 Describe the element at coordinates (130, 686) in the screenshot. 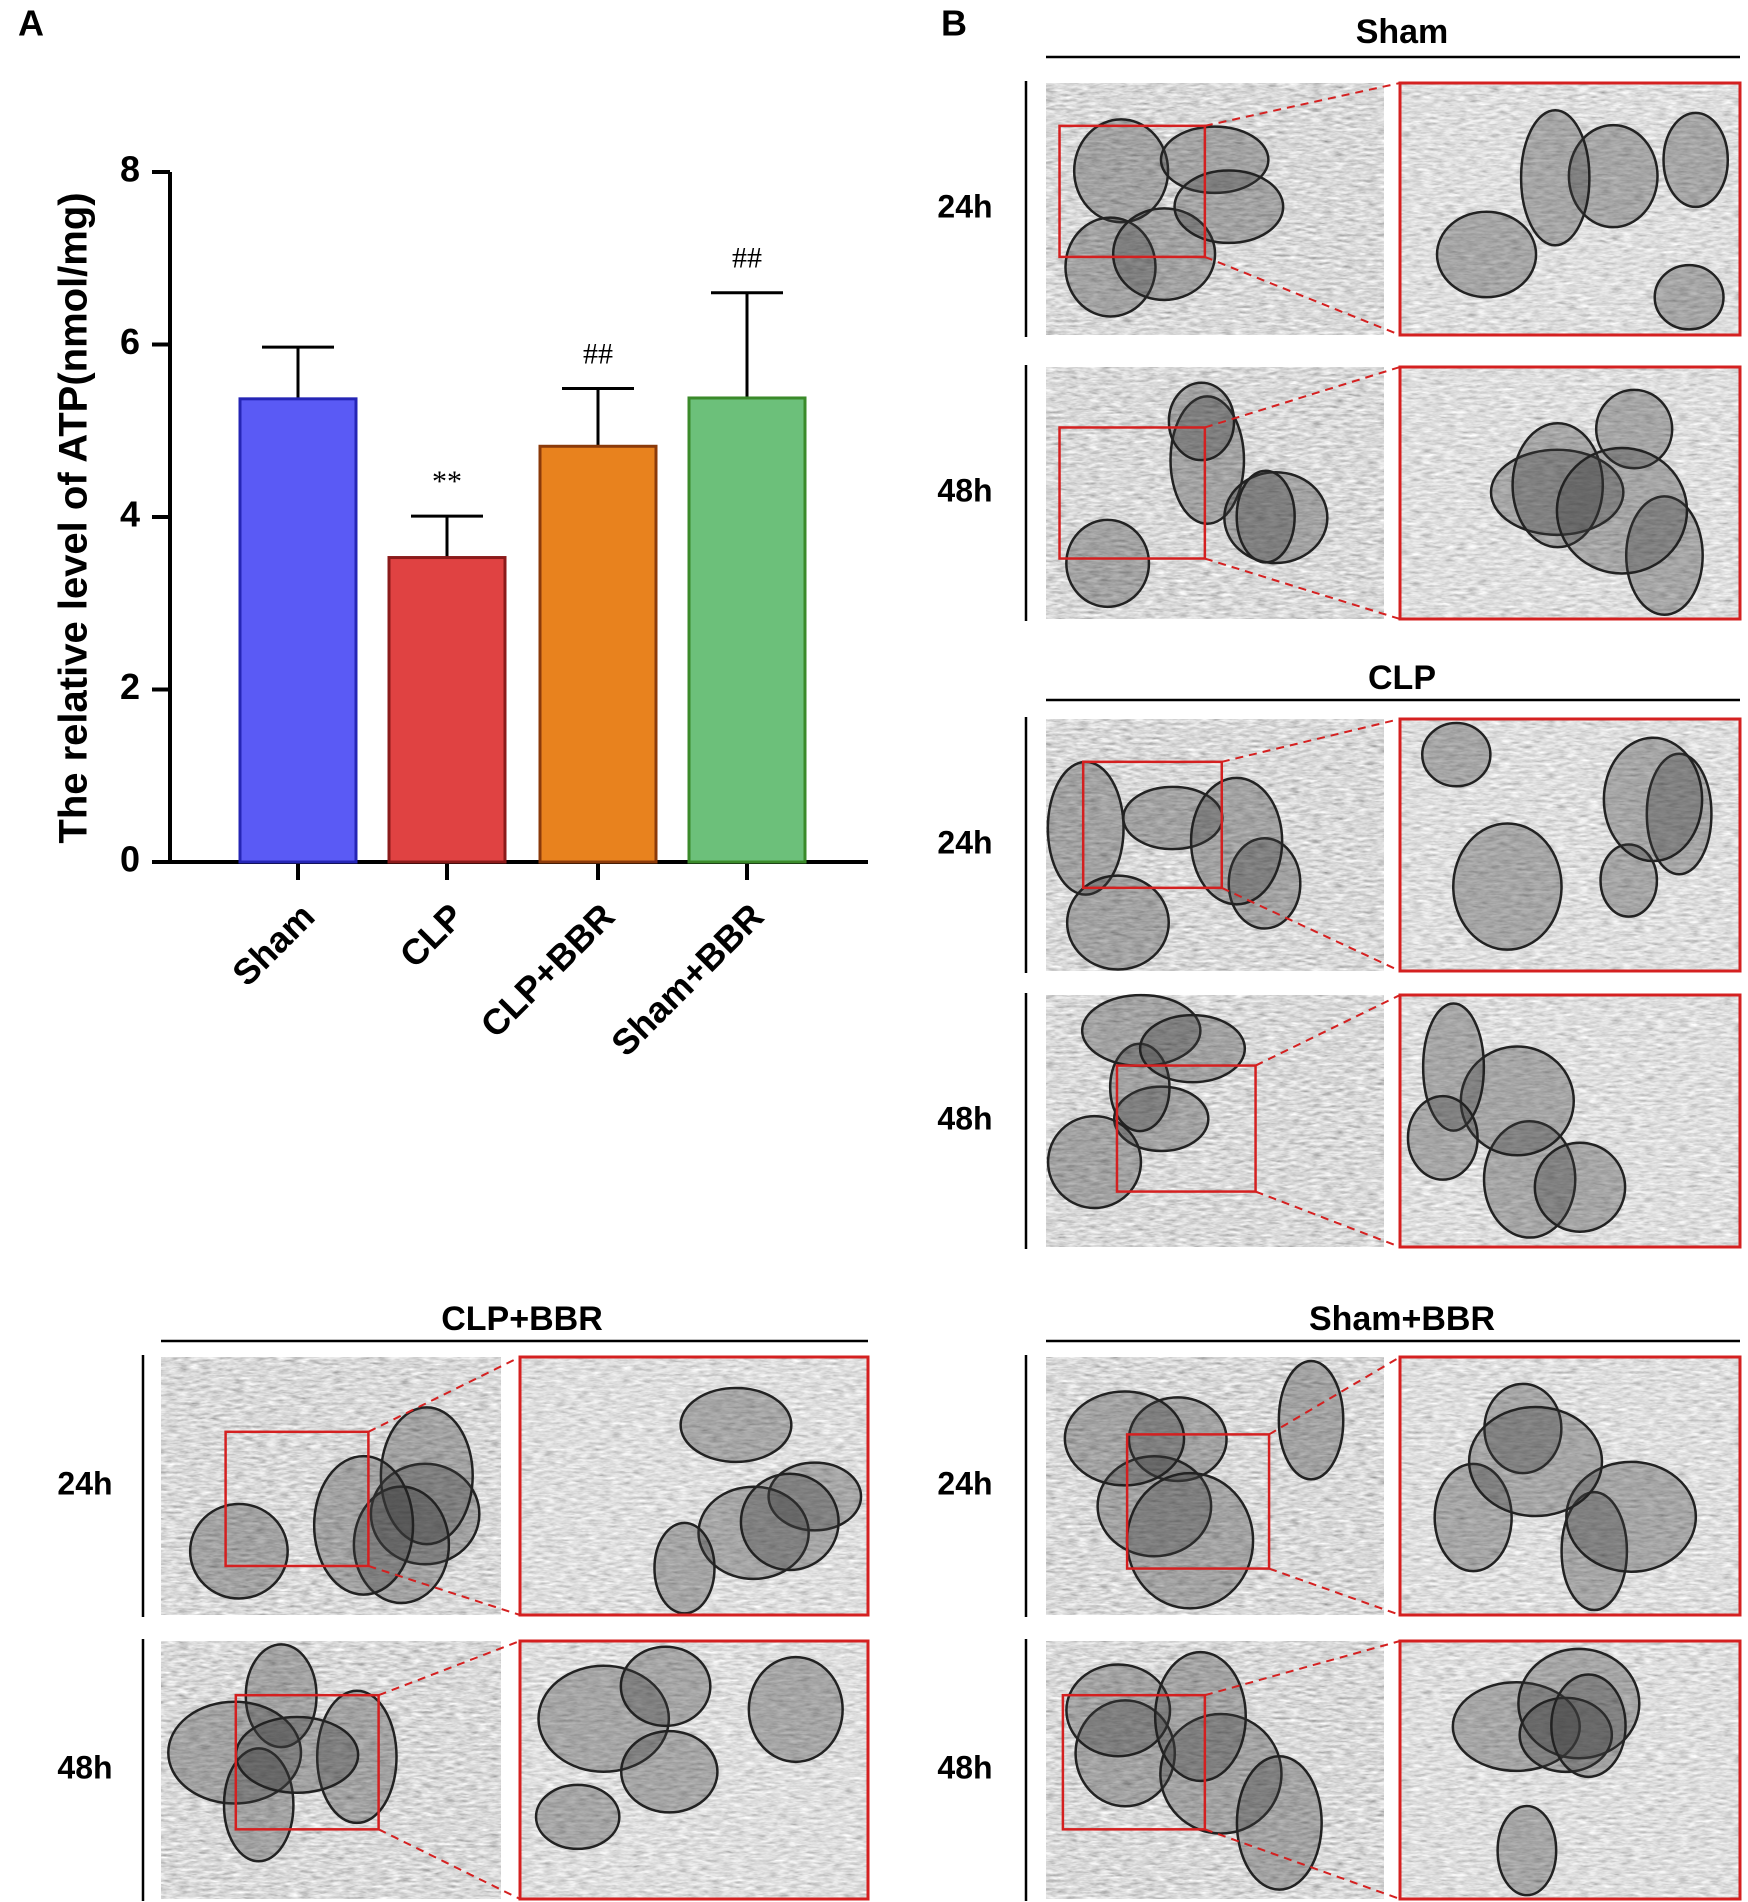

I see `y-tick-label: 2` at that location.